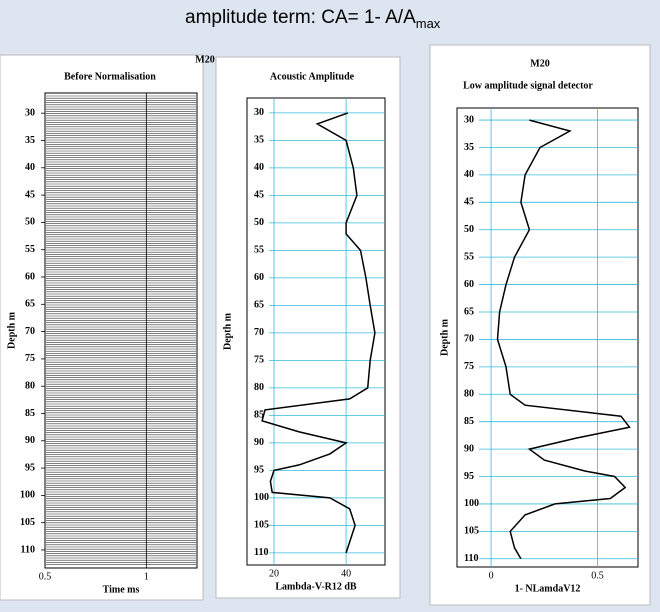 The image size is (660, 612). What do you see at coordinates (316, 586) in the screenshot?
I see `x-axis-label: Lambda-V-R12 dB` at bounding box center [316, 586].